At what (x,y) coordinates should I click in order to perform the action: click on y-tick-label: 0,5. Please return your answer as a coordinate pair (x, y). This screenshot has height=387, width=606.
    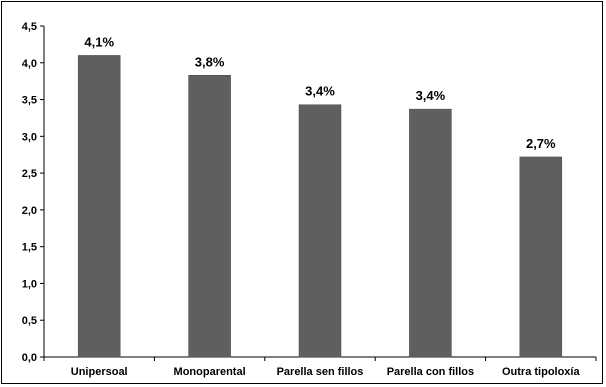
    Looking at the image, I should click on (29, 321).